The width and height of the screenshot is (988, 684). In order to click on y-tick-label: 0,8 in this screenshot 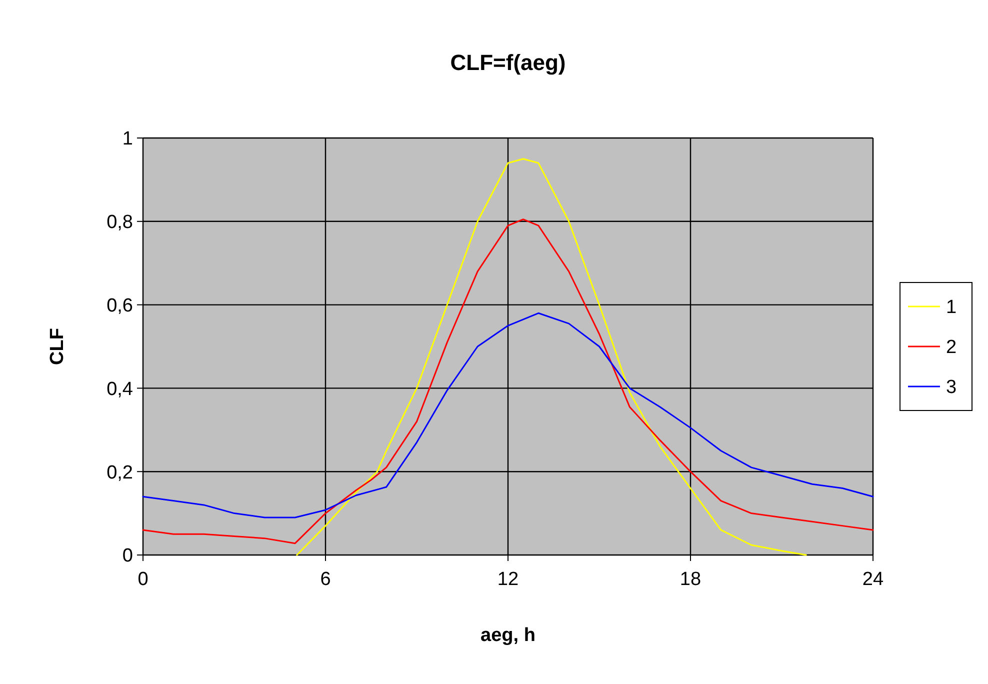, I will do `click(119, 223)`.